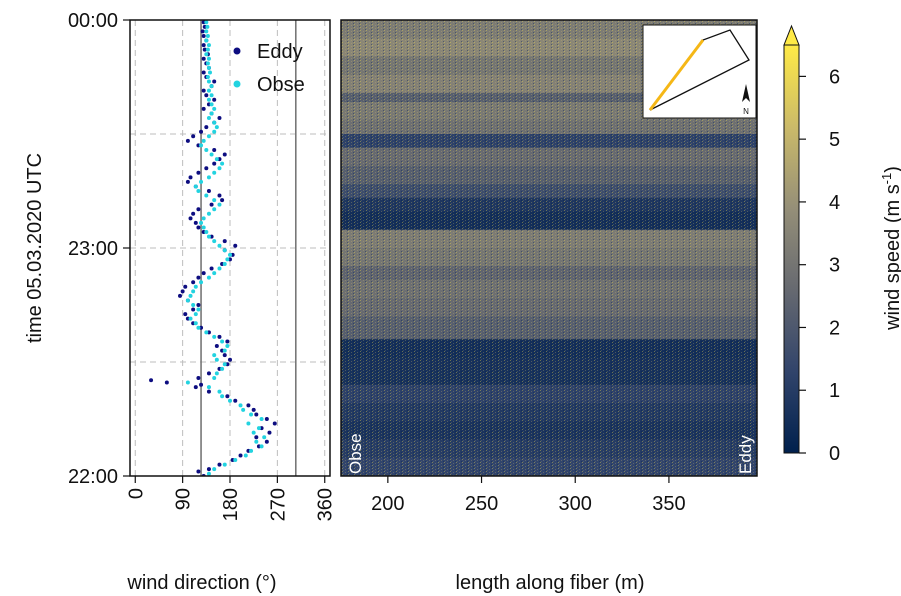 The height and width of the screenshot is (596, 901). Describe the element at coordinates (834, 454) in the screenshot. I see `colorbar-tick-label-0: 0` at that location.